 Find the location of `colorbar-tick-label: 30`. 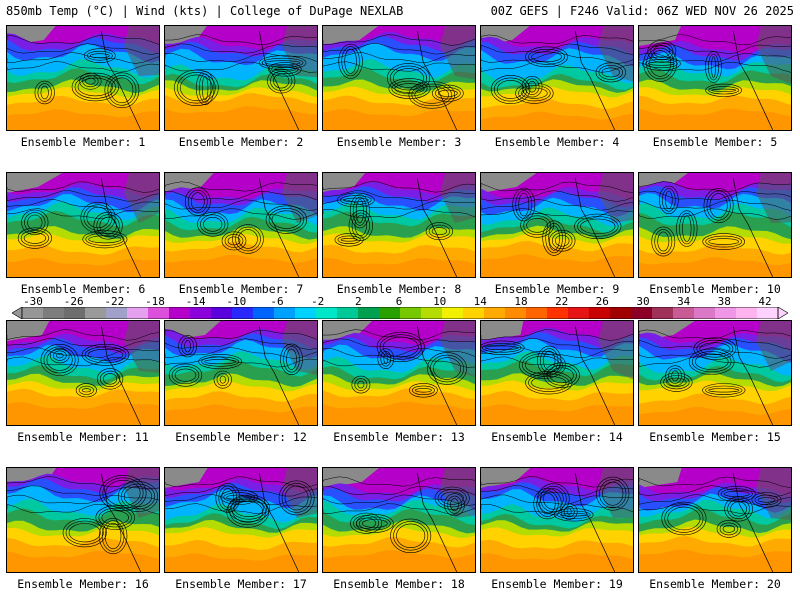

colorbar-tick-label: 30 is located at coordinates (643, 301).